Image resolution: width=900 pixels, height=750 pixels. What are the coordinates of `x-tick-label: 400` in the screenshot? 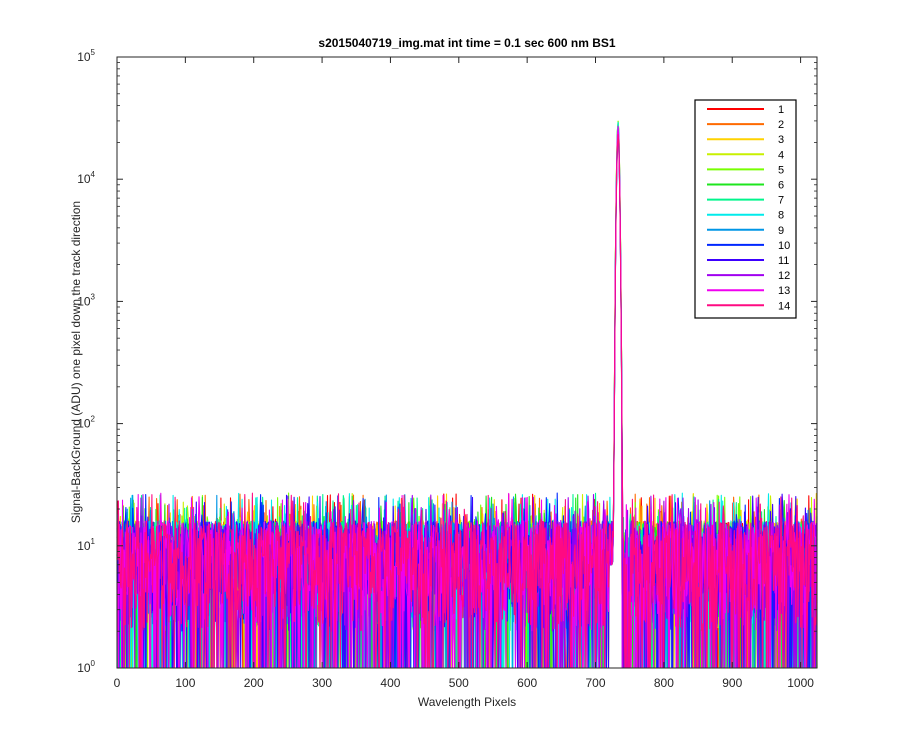 It's located at (390, 683).